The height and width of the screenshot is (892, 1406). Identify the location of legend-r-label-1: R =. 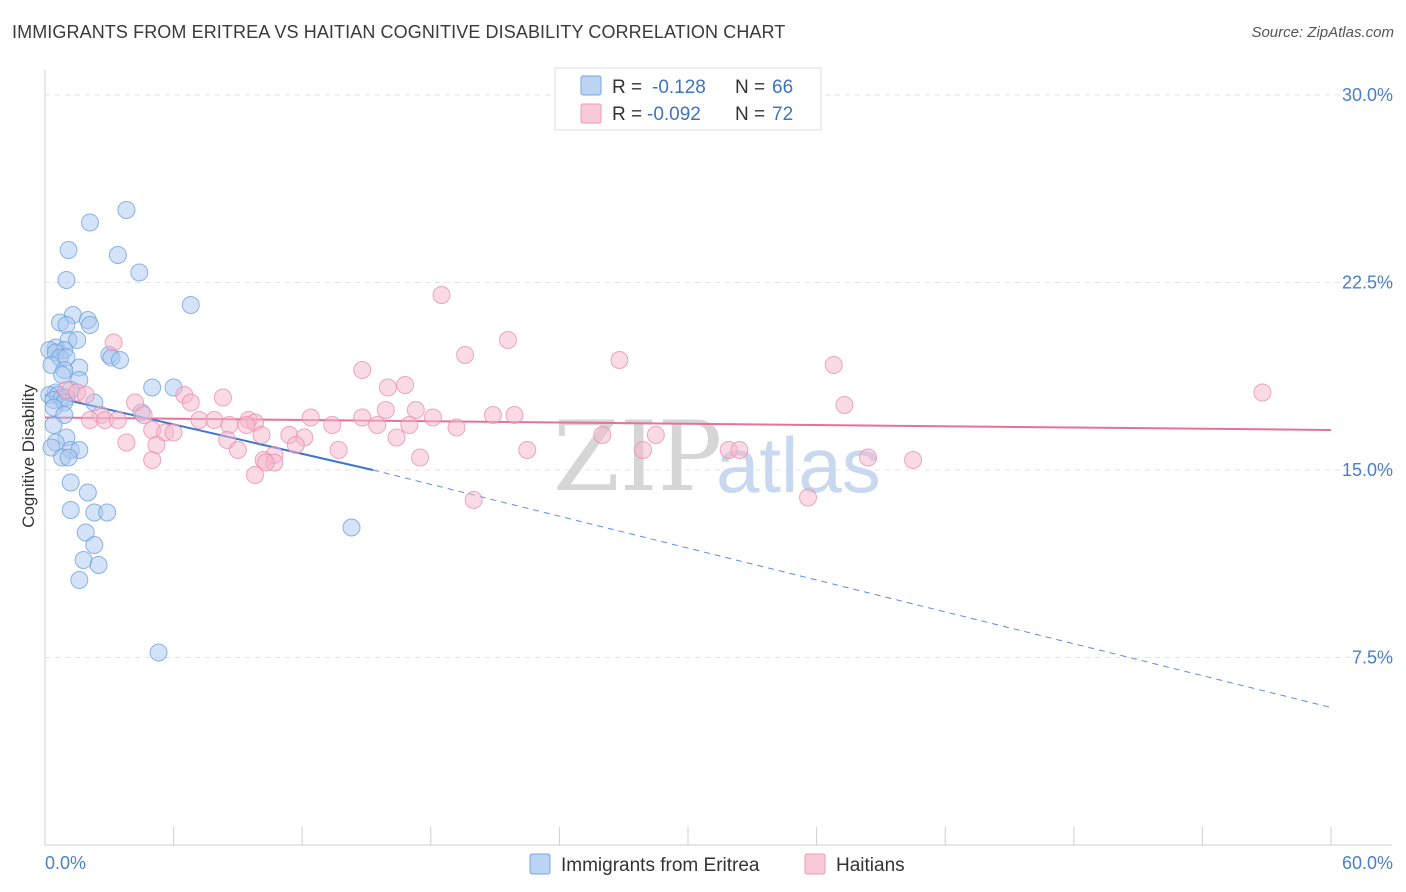
(627, 87).